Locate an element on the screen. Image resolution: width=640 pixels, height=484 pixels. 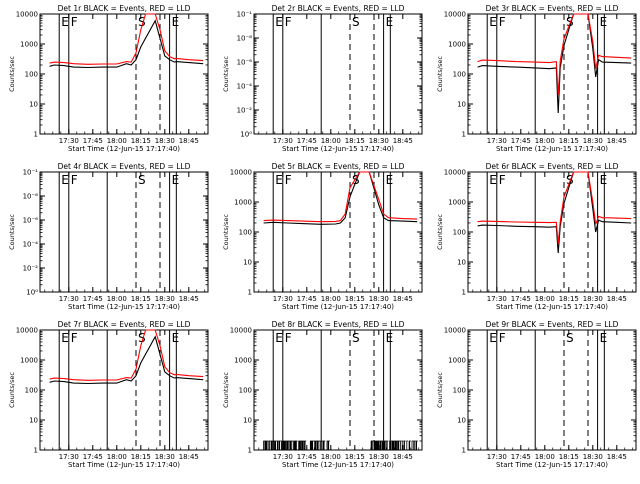
y-tick-label: 10⁻⁴ is located at coordinates (245, 87).